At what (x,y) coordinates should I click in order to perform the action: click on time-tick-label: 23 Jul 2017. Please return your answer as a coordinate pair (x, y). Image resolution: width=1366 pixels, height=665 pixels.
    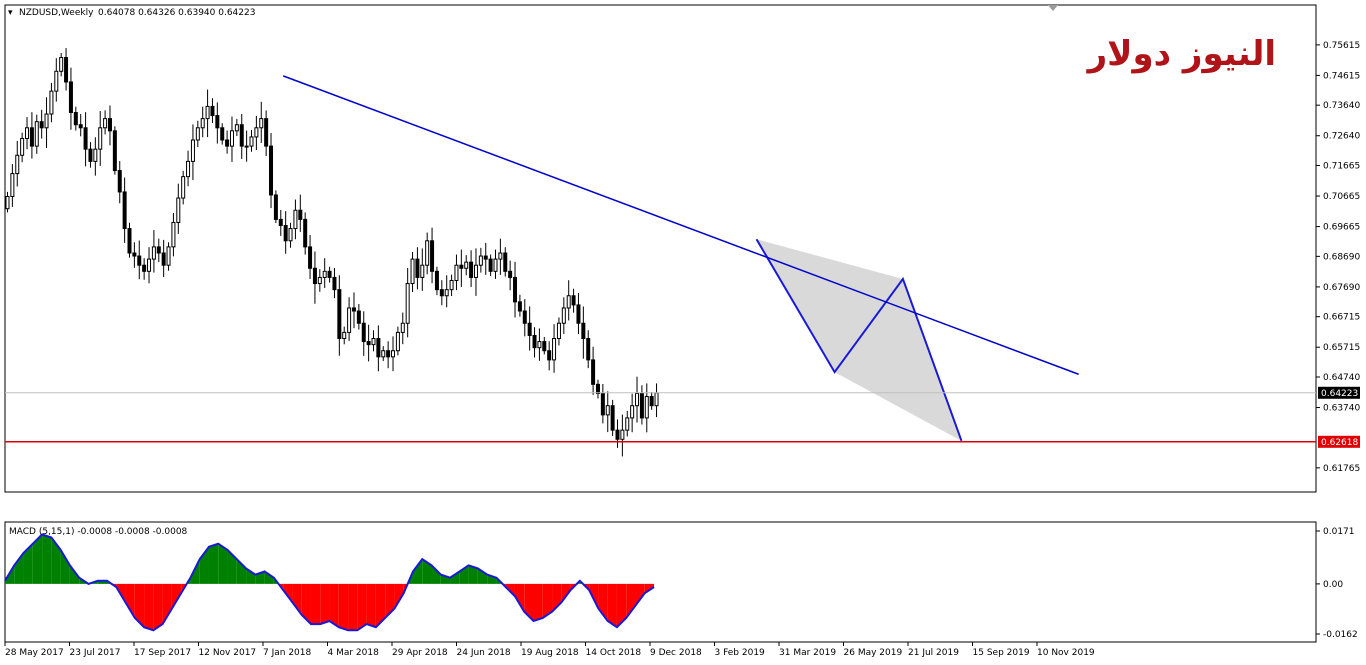
    Looking at the image, I should click on (95, 653).